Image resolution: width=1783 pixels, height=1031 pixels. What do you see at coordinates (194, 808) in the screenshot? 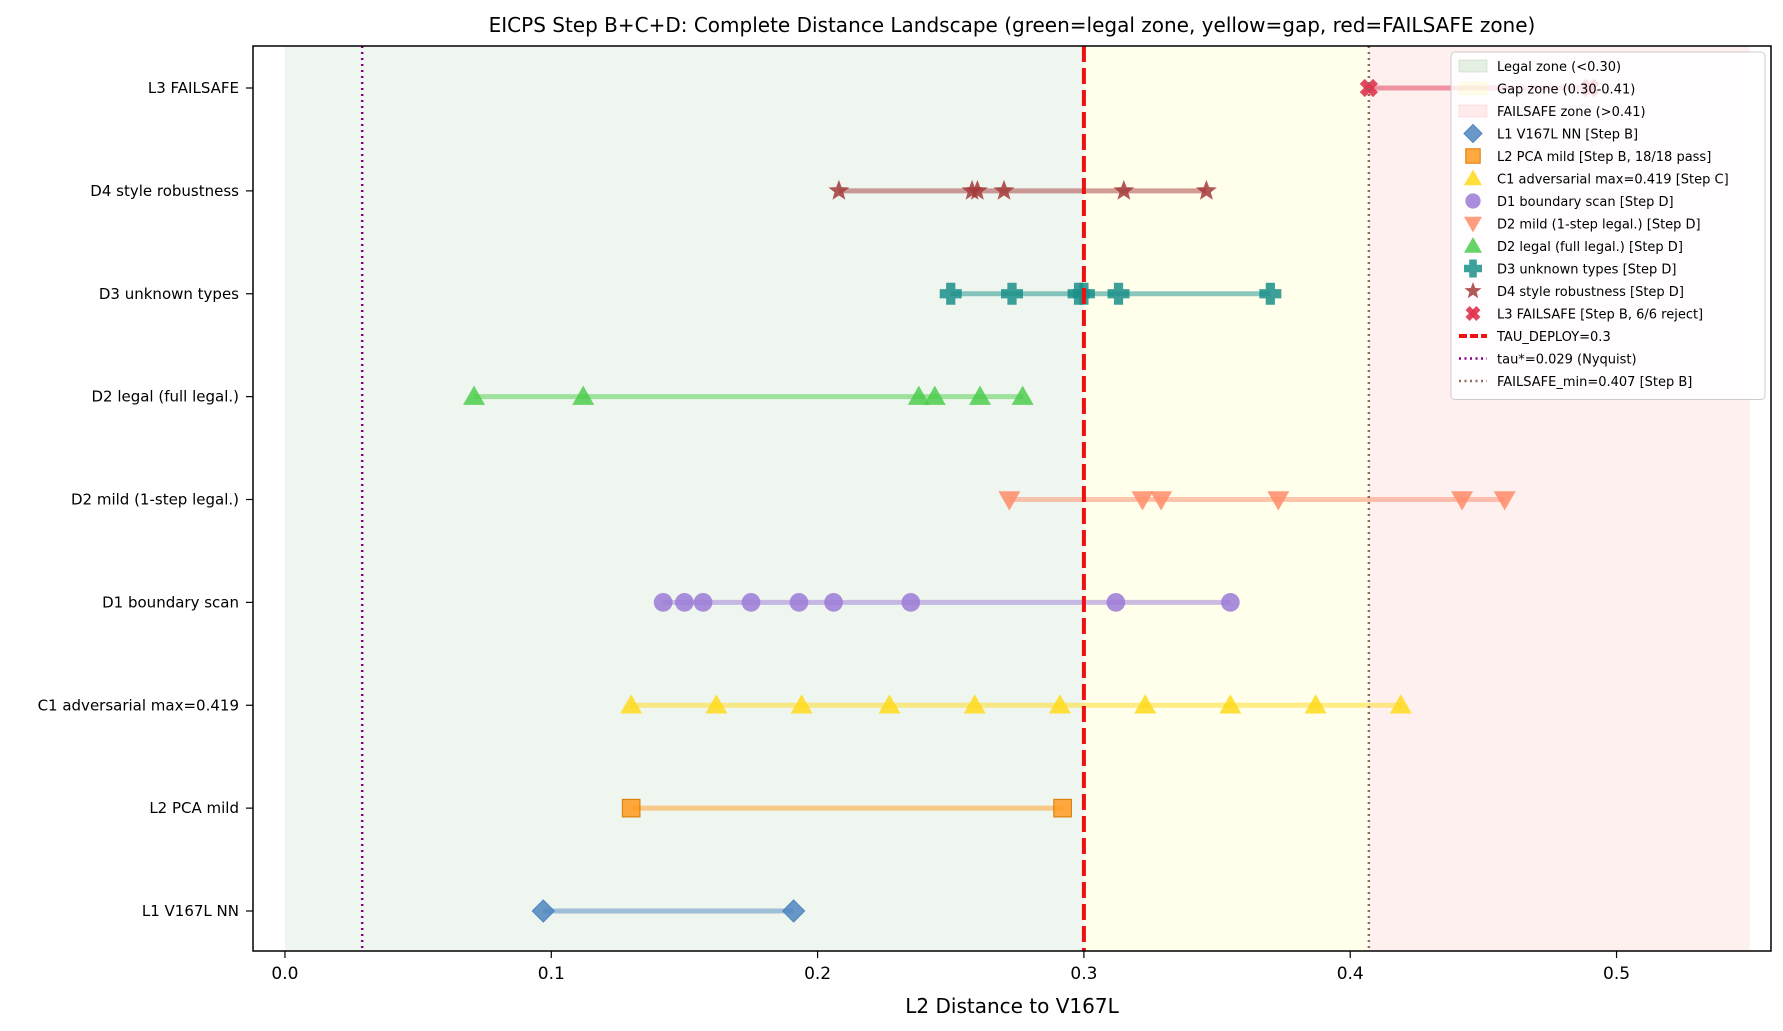
I see `y-tick-label: L2 PCA mild` at bounding box center [194, 808].